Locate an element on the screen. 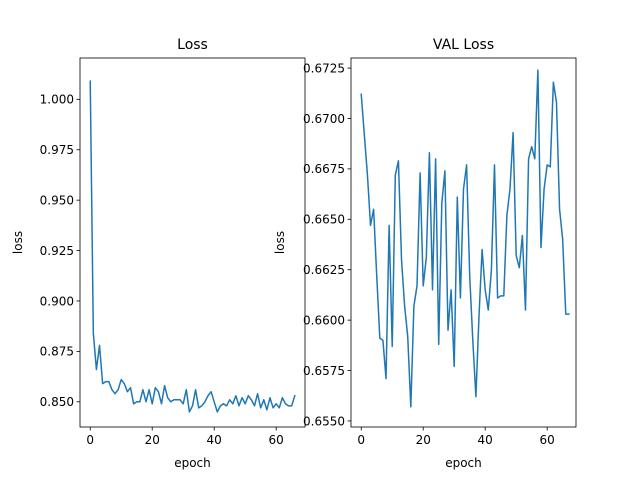  loss-ytick-label: 0.900 is located at coordinates (57, 301).